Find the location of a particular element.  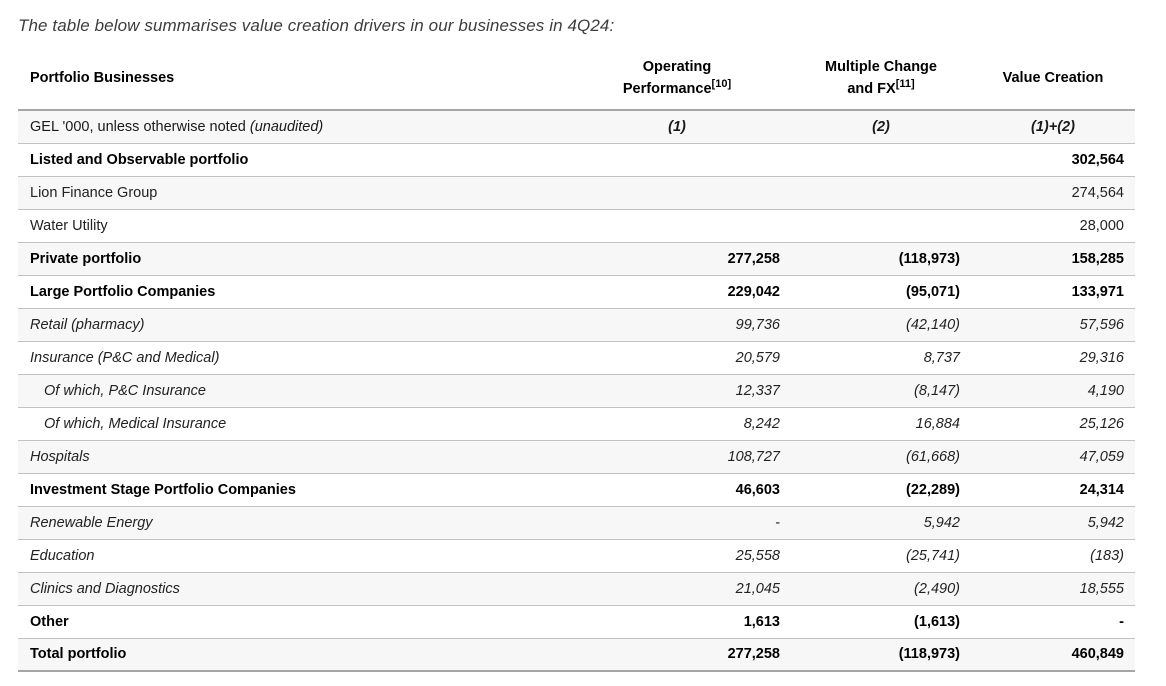

header-value-creation: Value Creation is located at coordinates (1053, 81).